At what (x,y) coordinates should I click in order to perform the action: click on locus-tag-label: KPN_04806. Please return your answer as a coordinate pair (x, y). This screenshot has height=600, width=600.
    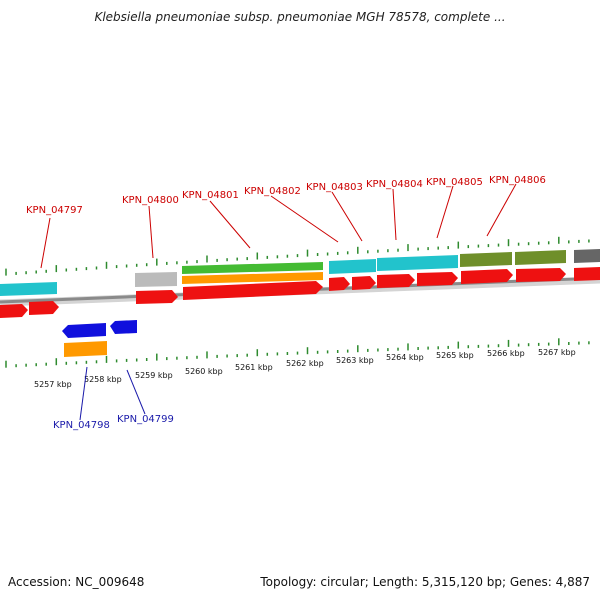
    Looking at the image, I should click on (517, 180).